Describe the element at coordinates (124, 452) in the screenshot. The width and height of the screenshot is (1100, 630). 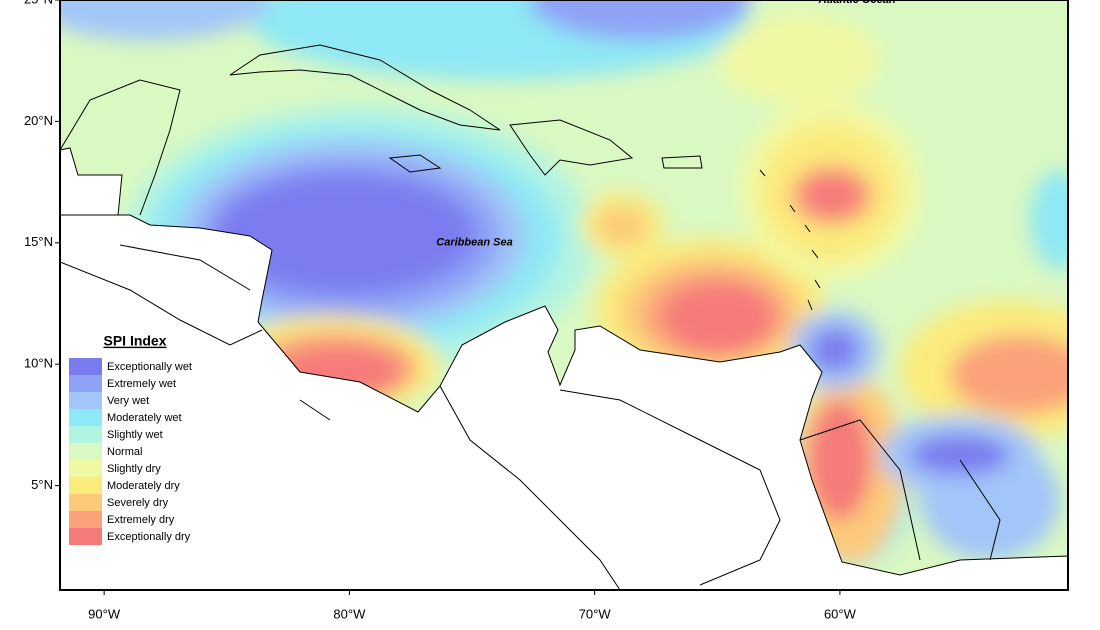
I see `legend-label: Normal` at that location.